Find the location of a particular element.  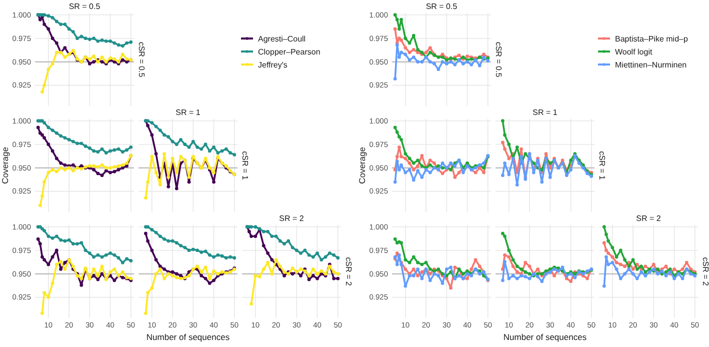

legend-label: Miettinen–Nurminen is located at coordinates (651, 65).